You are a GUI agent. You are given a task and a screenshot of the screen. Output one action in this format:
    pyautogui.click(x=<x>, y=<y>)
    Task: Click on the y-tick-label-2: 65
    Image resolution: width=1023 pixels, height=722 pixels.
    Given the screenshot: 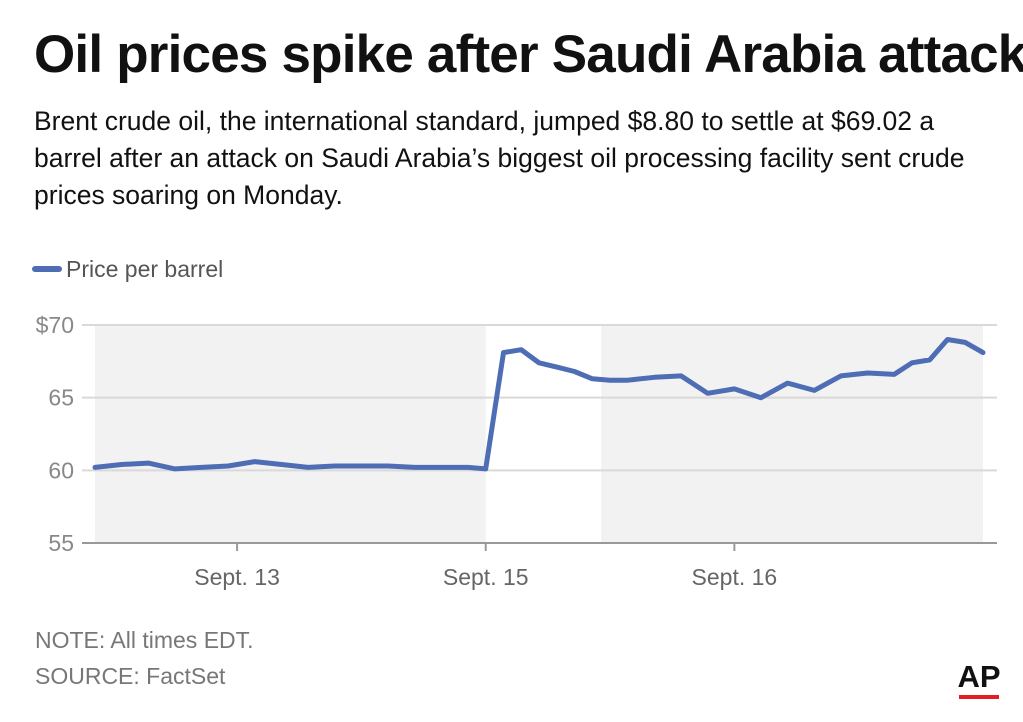 What is the action you would take?
    pyautogui.click(x=61, y=398)
    